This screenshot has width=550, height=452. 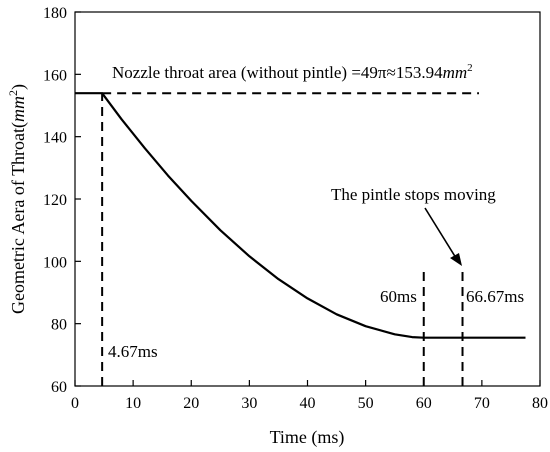 I want to click on y-axis-label: Geometric Aera of Throat(mm2), so click(x=17, y=199).